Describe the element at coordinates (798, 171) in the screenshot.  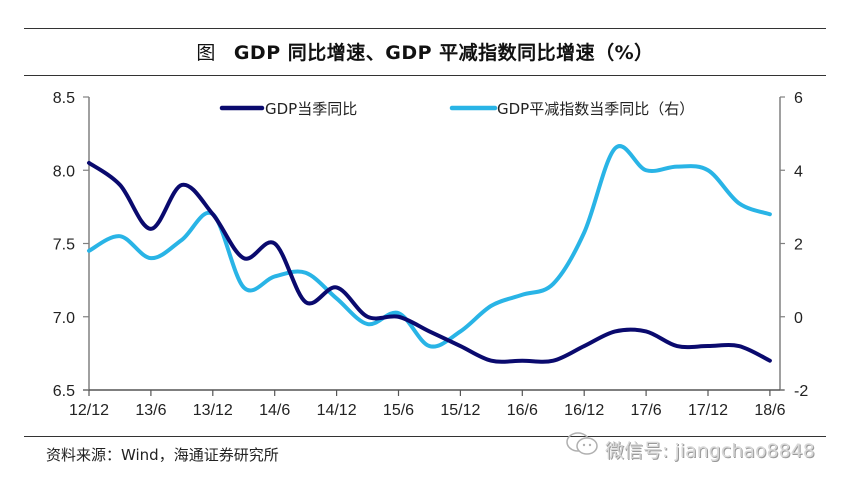
I see `right-tick-label: 4` at that location.